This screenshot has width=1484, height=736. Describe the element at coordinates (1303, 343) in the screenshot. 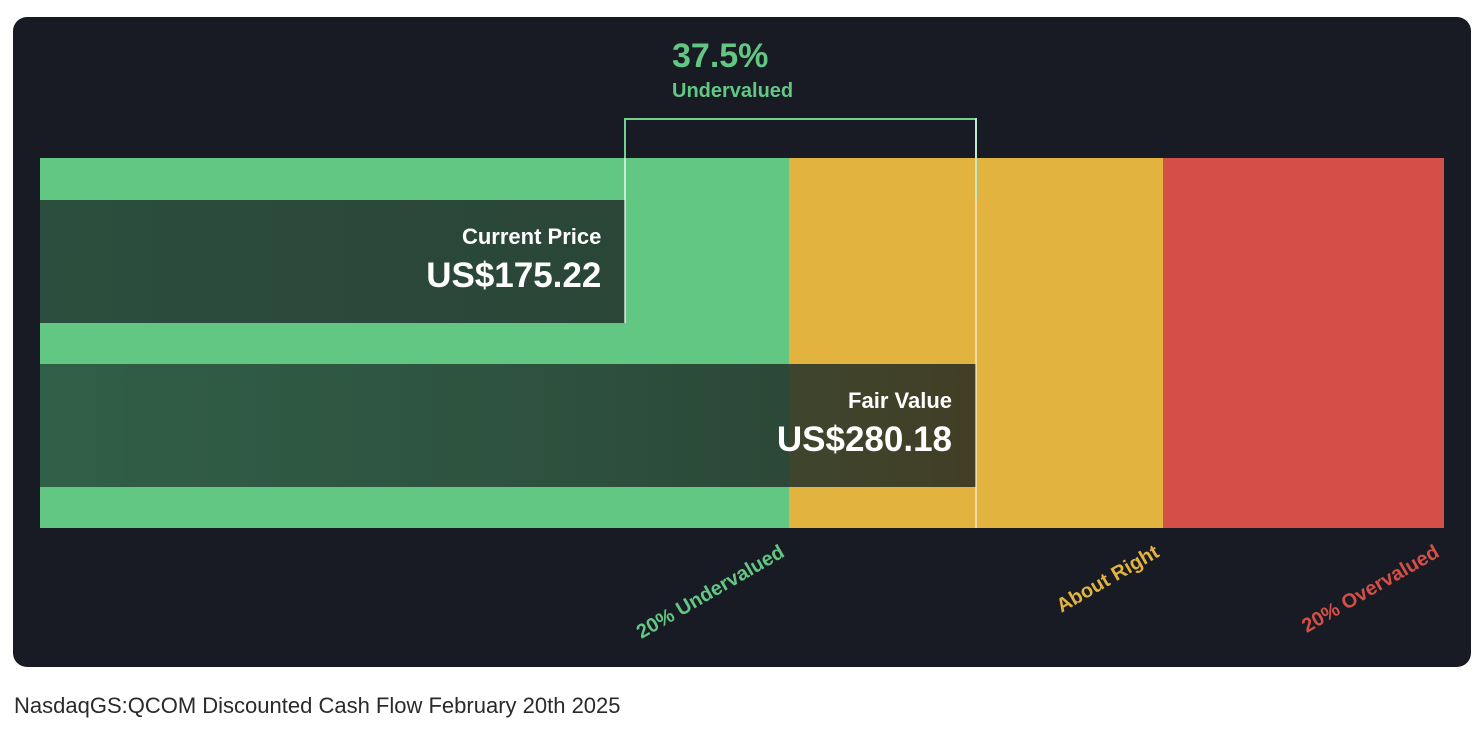

I see `zone-20-overvalued` at that location.